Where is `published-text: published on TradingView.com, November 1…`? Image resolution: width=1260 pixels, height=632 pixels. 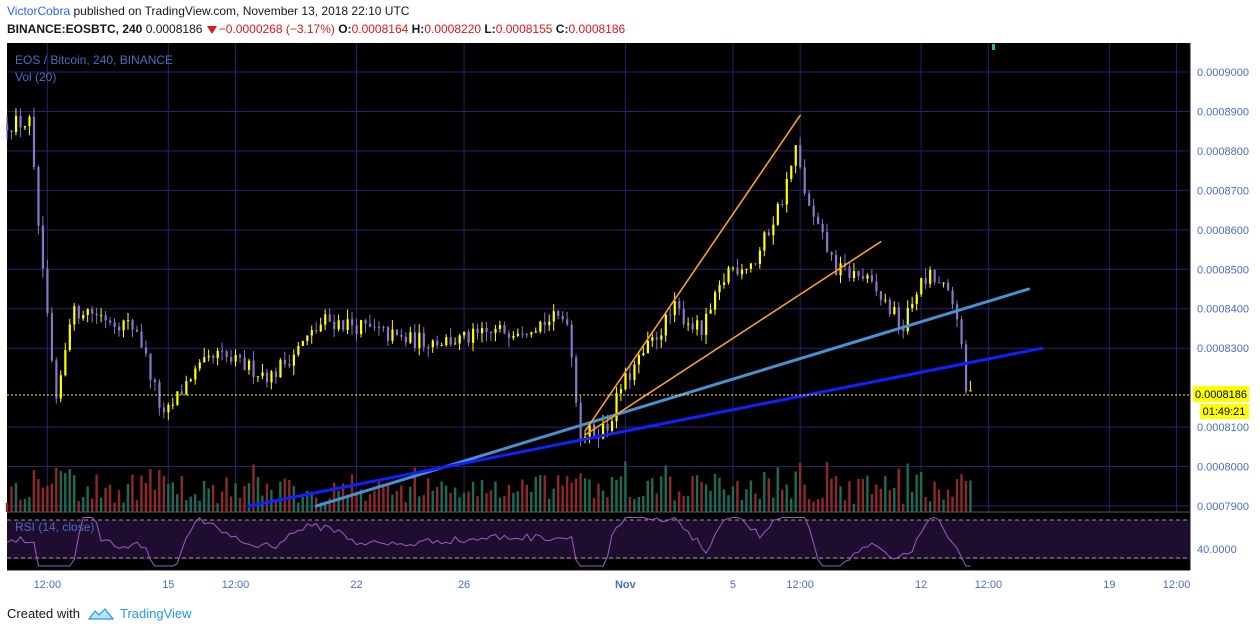 published-text: published on TradingView.com, November 1… is located at coordinates (241, 11).